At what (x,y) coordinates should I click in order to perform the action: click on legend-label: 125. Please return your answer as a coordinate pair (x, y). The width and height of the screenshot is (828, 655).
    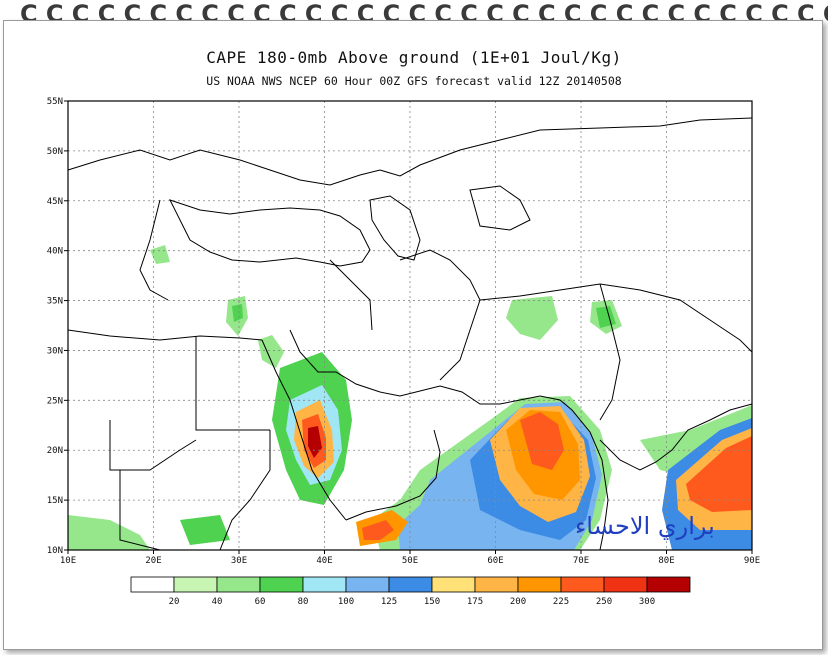
    Looking at the image, I should click on (389, 602).